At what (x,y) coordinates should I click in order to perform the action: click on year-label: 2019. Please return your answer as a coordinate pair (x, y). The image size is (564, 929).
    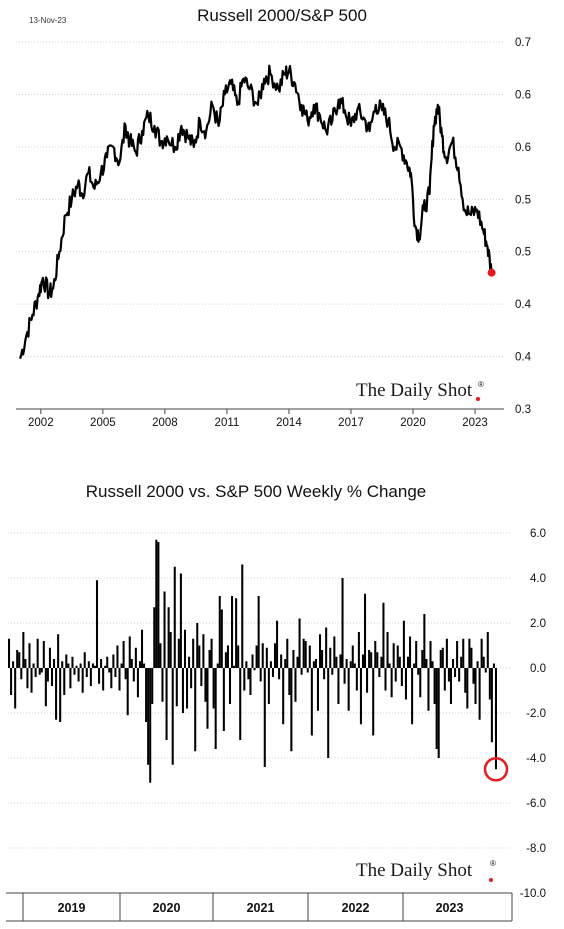
    Looking at the image, I should click on (72, 908).